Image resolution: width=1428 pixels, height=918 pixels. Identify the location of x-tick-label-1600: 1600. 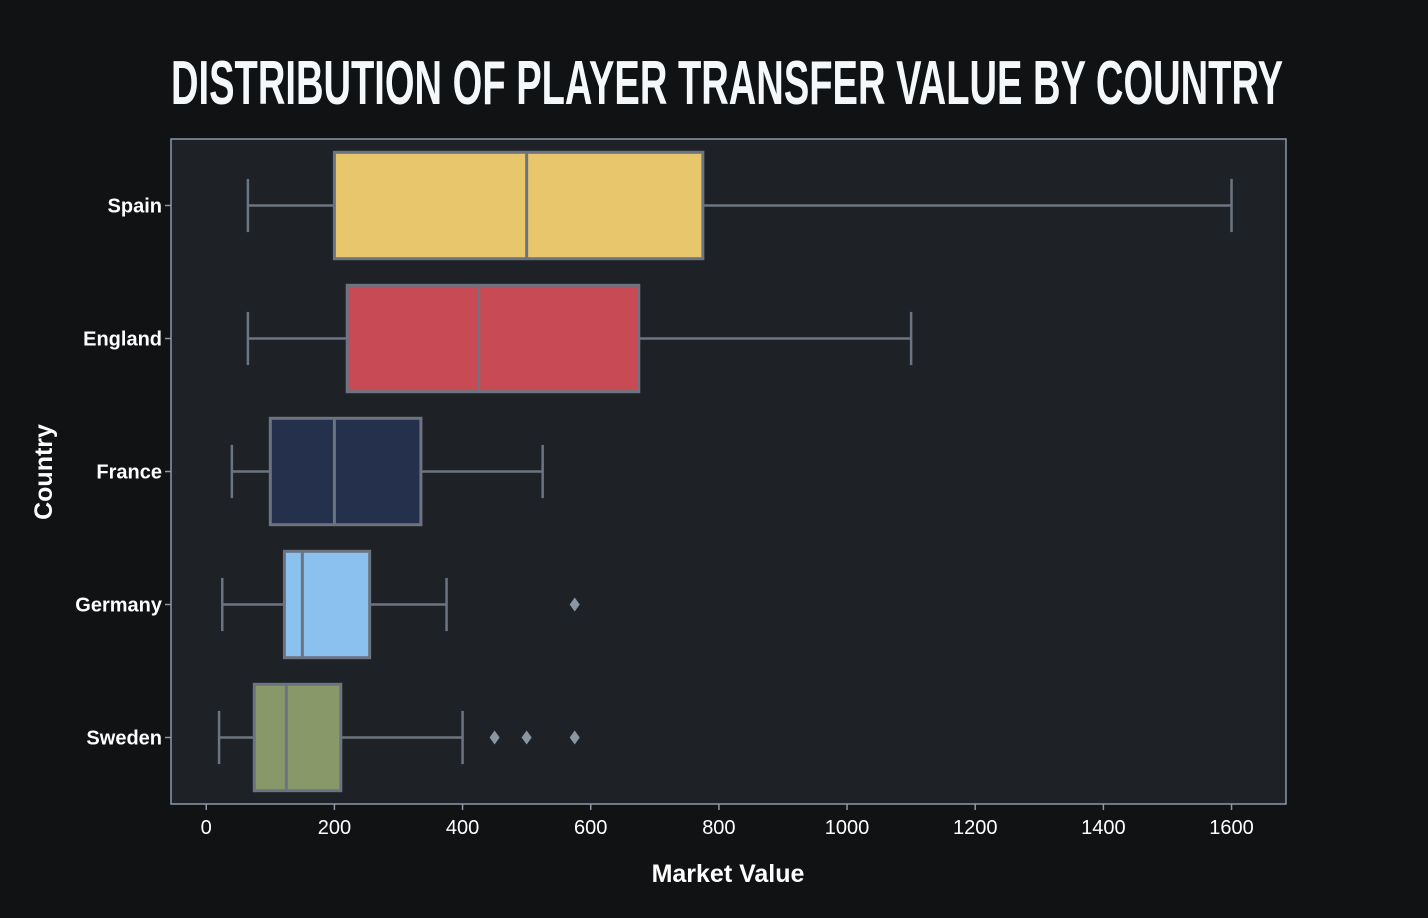
(1231, 828).